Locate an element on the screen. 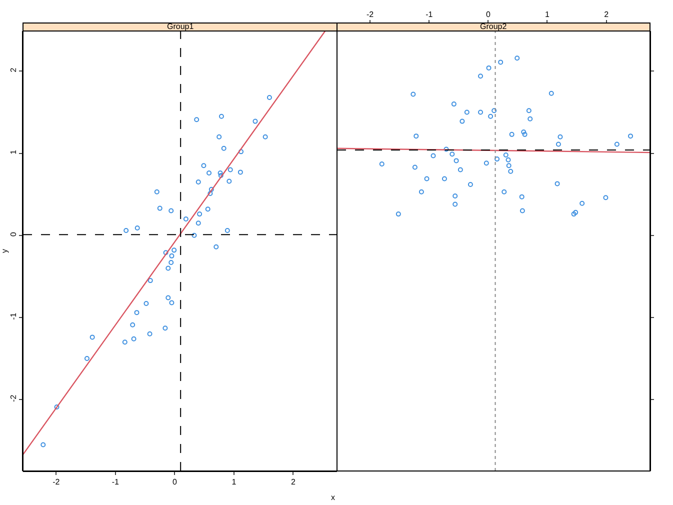 This screenshot has height=505, width=673. y-tick-label: 1 is located at coordinates (13, 151).